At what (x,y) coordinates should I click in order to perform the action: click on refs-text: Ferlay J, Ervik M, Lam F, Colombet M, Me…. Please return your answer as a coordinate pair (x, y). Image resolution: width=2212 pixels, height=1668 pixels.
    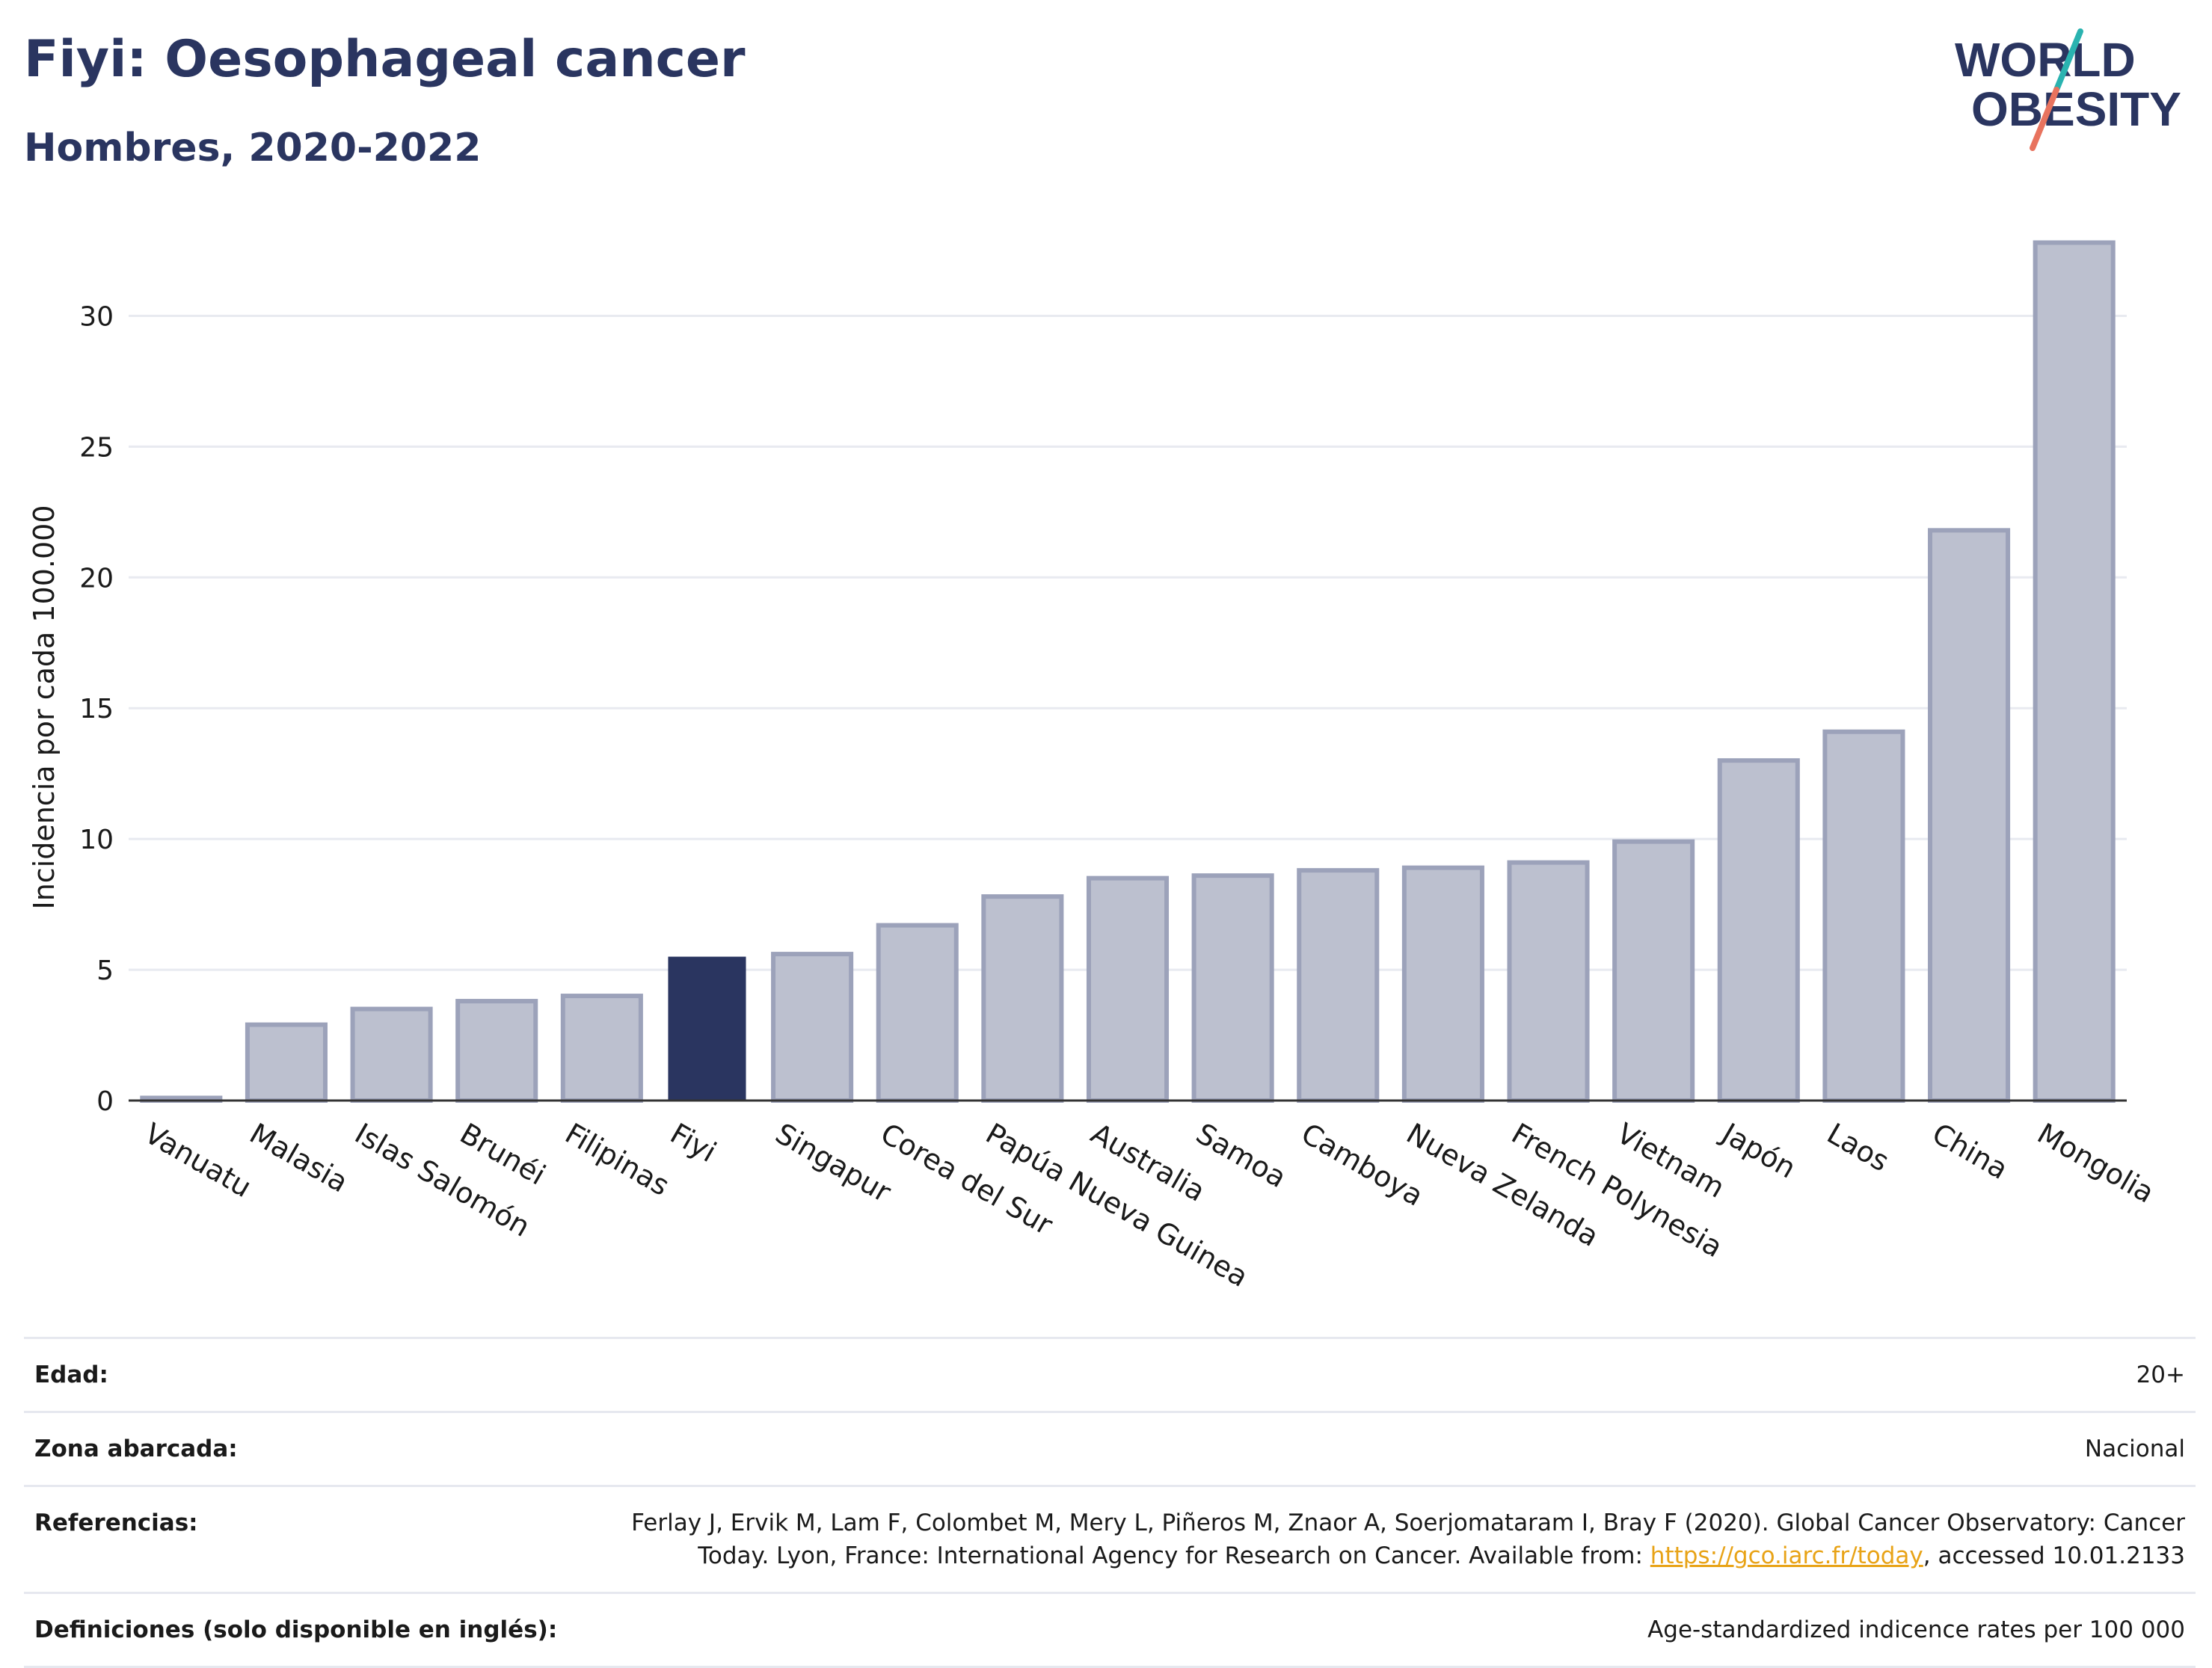
    Looking at the image, I should click on (1408, 1539).